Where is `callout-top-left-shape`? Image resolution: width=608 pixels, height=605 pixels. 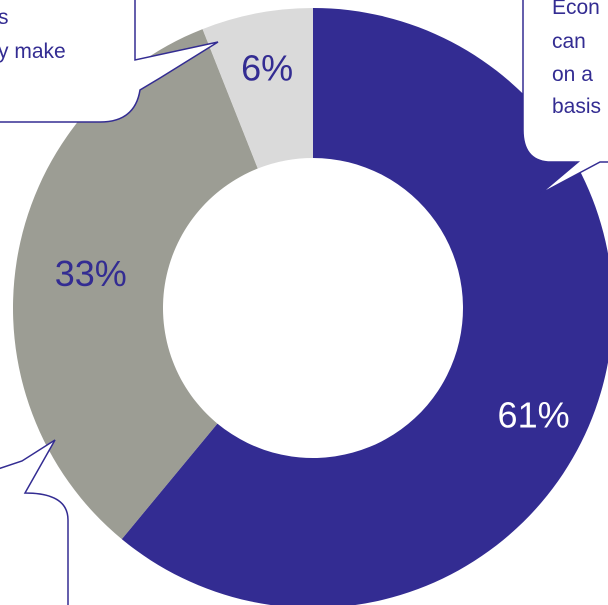 callout-top-left-shape is located at coordinates (109, 61).